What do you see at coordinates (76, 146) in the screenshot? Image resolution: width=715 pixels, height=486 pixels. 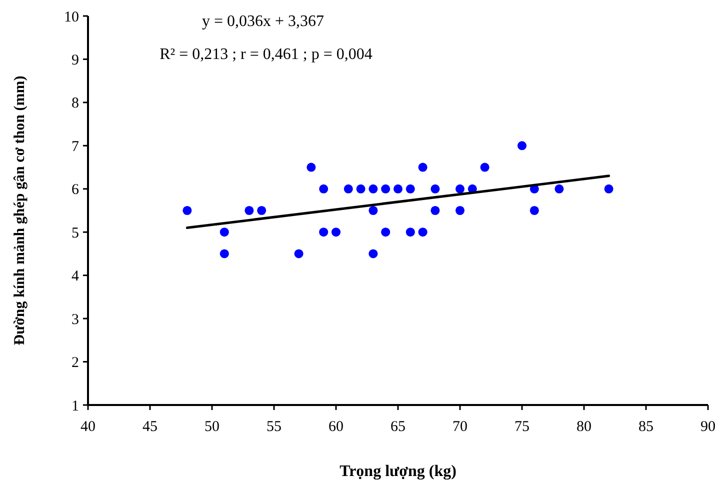 I see `y-tick-label: 7` at bounding box center [76, 146].